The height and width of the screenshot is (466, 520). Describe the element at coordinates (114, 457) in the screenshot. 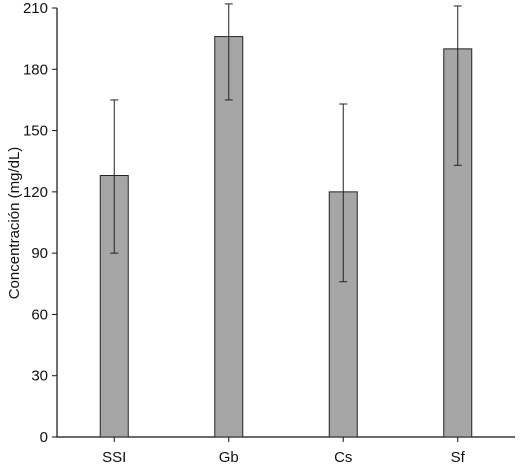

I see `x-tick-label: SSI` at that location.